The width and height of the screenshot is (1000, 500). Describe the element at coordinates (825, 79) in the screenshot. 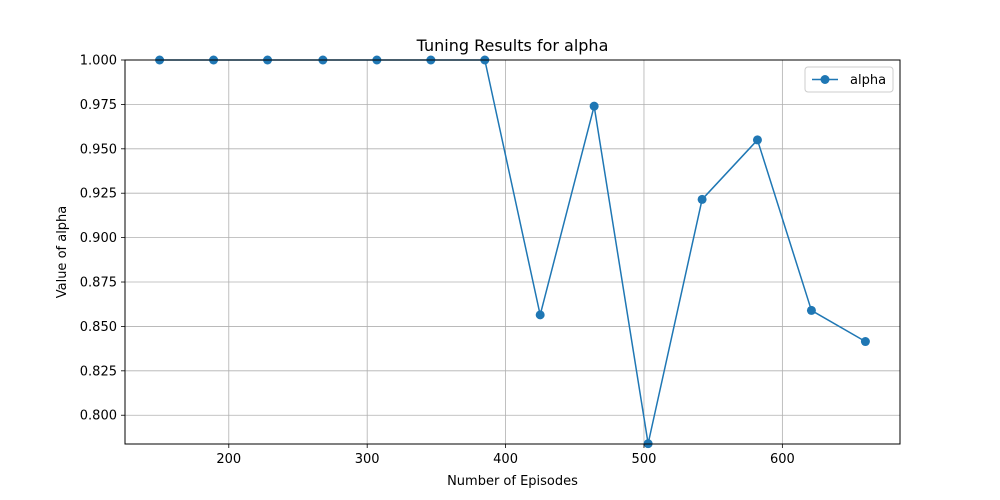

I see `legend-marker` at that location.